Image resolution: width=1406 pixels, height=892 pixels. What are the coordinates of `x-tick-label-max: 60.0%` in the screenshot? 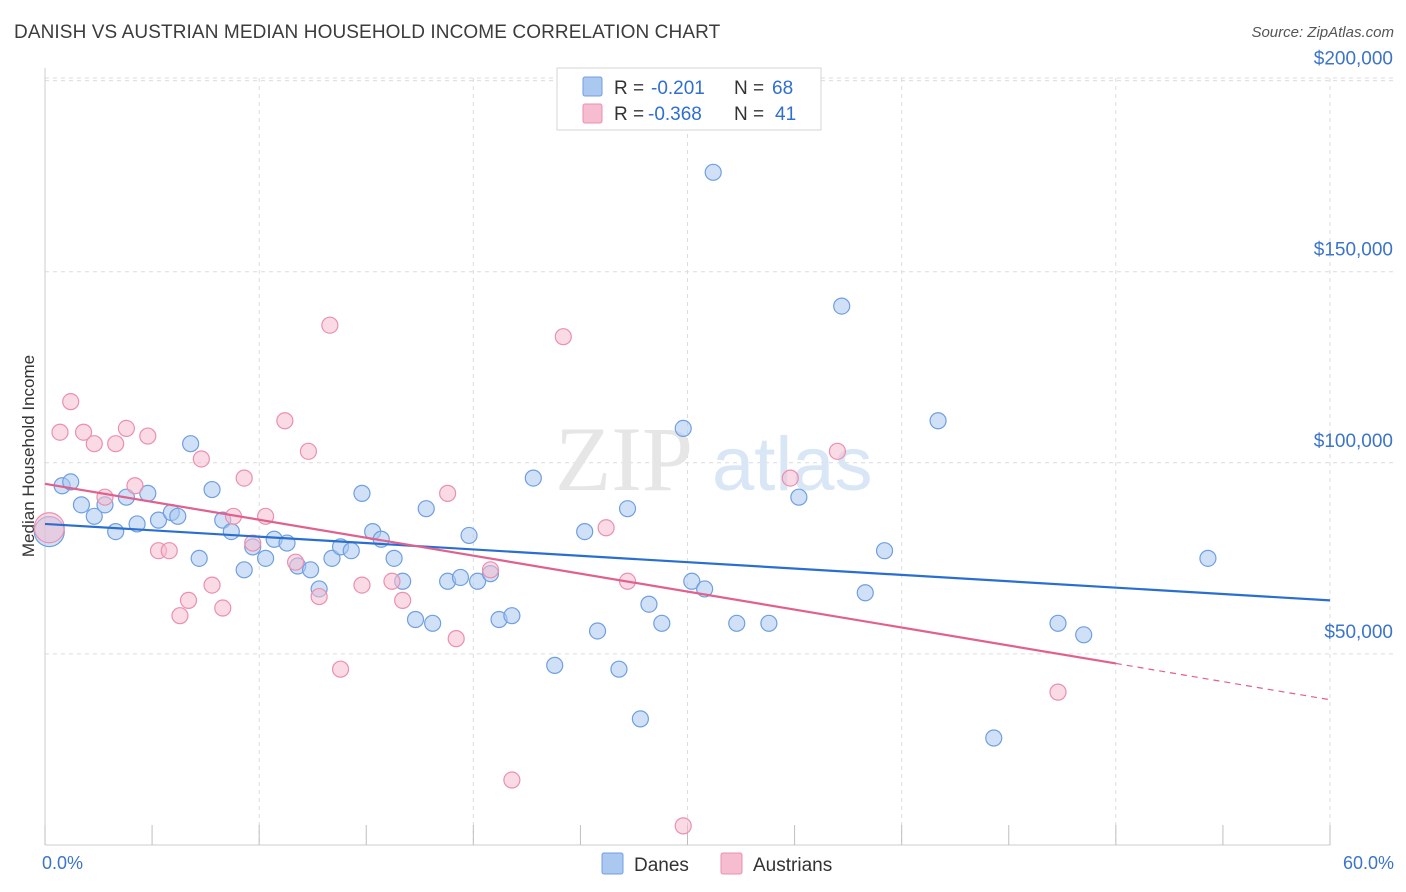 It's located at (1368, 863).